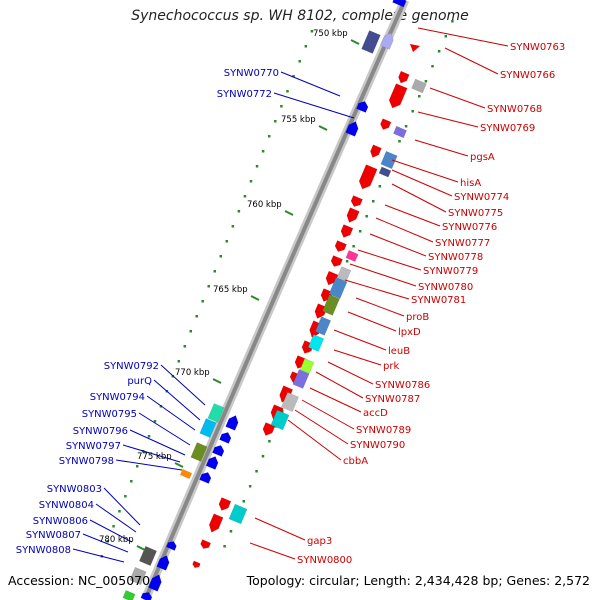 The height and width of the screenshot is (600, 600). I want to click on scale-label: 765 kbp, so click(230, 290).